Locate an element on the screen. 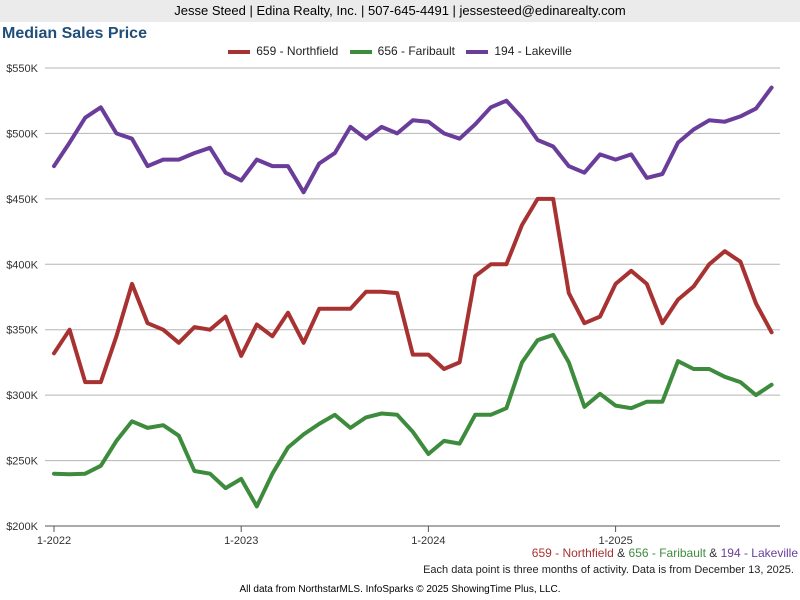 The height and width of the screenshot is (600, 800). footer-legend-amp-1: & is located at coordinates (621, 553).